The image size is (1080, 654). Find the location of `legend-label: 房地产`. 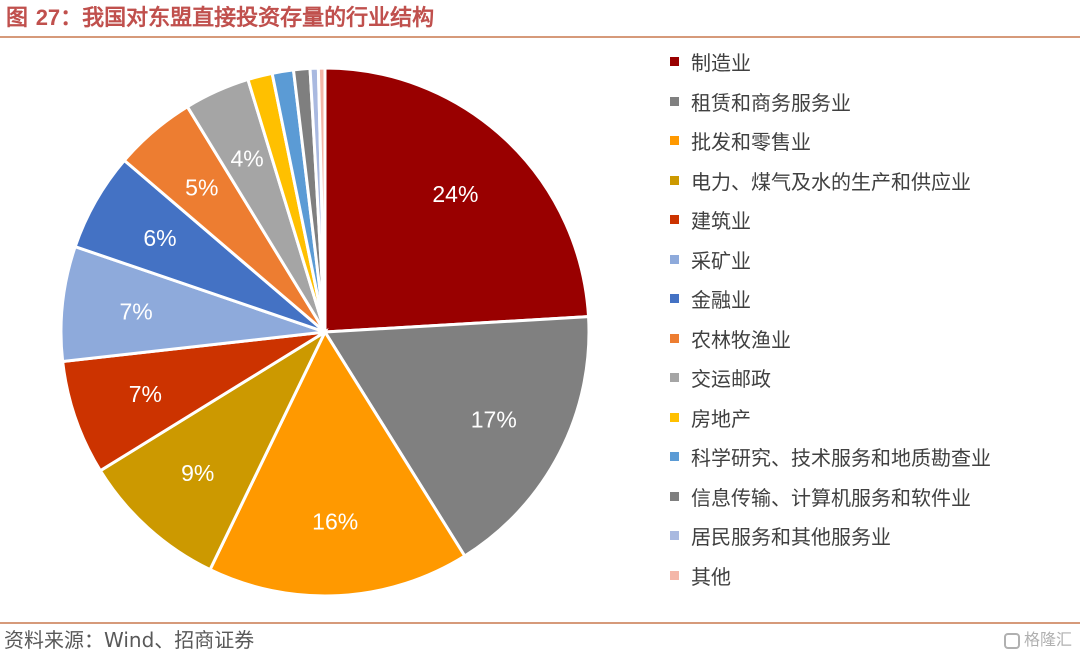

legend-label: 房地产 is located at coordinates (721, 418).